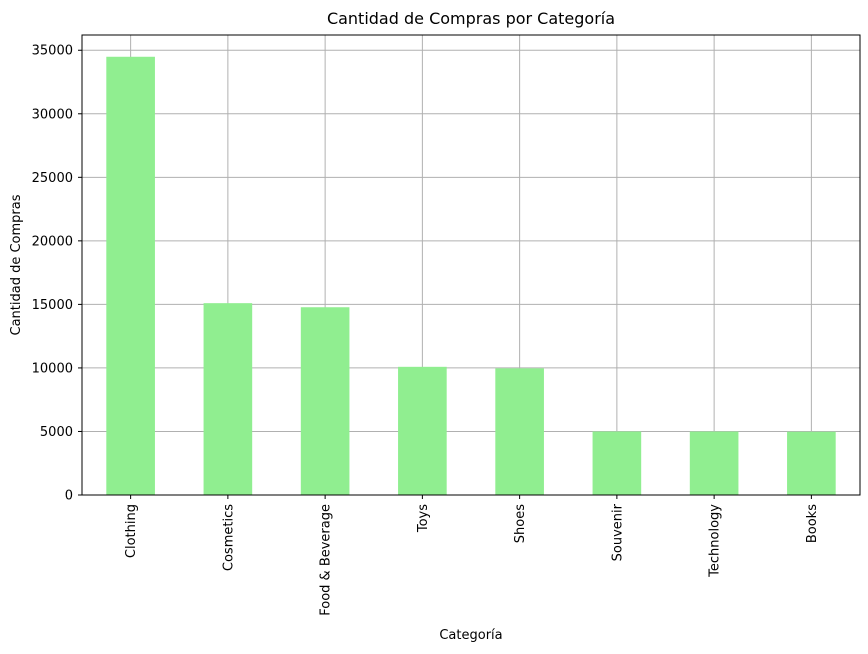 Image resolution: width=868 pixels, height=654 pixels. I want to click on bar-food-beverage, so click(325, 401).